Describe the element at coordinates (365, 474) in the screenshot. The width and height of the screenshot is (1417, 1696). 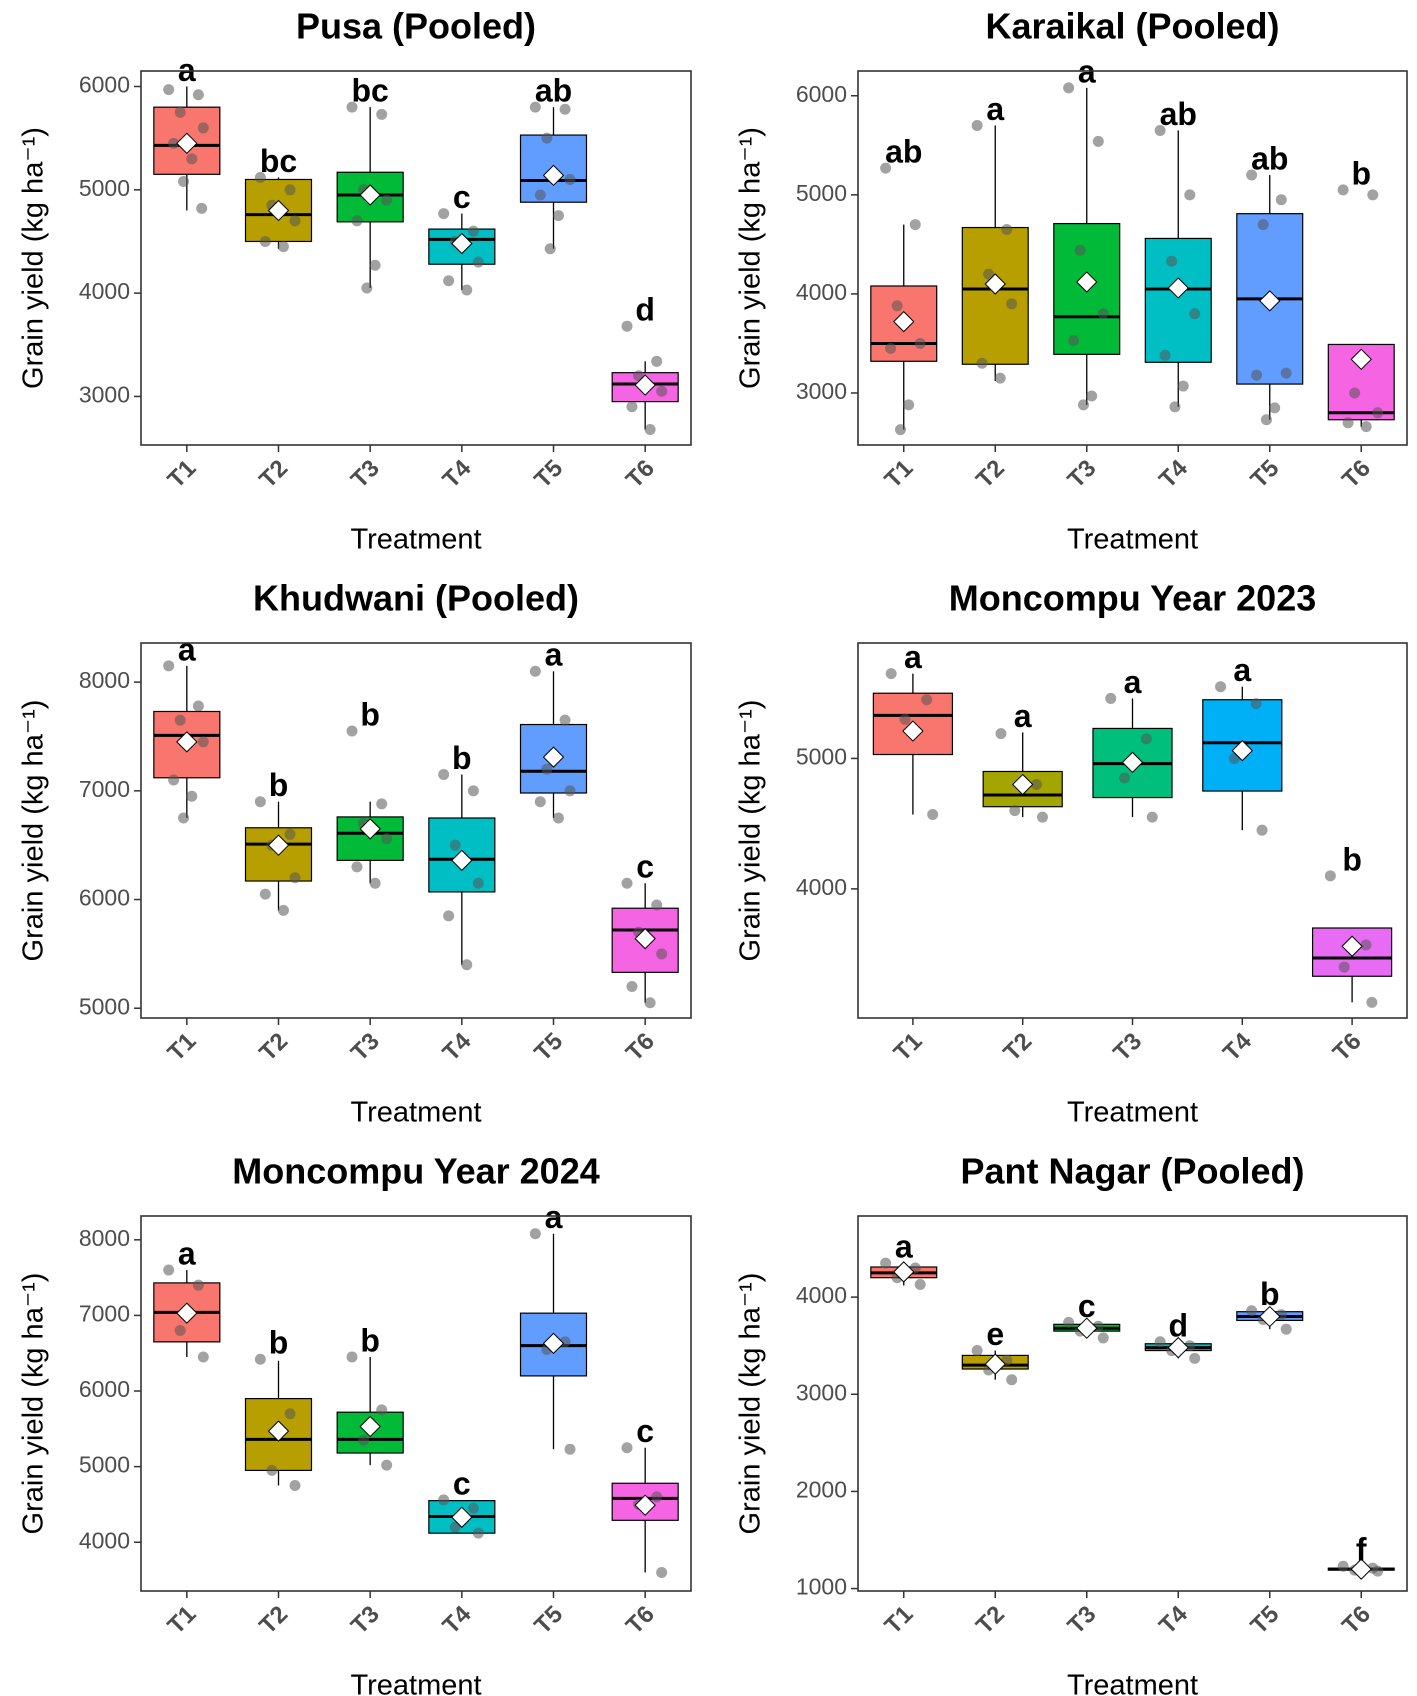
I see `x-tick-label: T3` at that location.